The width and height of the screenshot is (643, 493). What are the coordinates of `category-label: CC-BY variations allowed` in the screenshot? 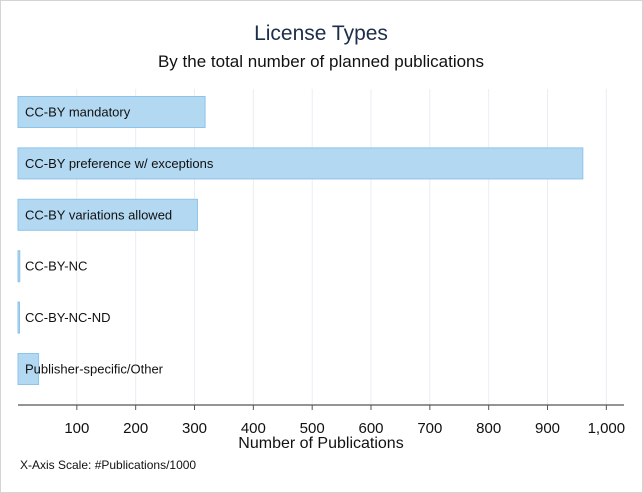 It's located at (98, 214).